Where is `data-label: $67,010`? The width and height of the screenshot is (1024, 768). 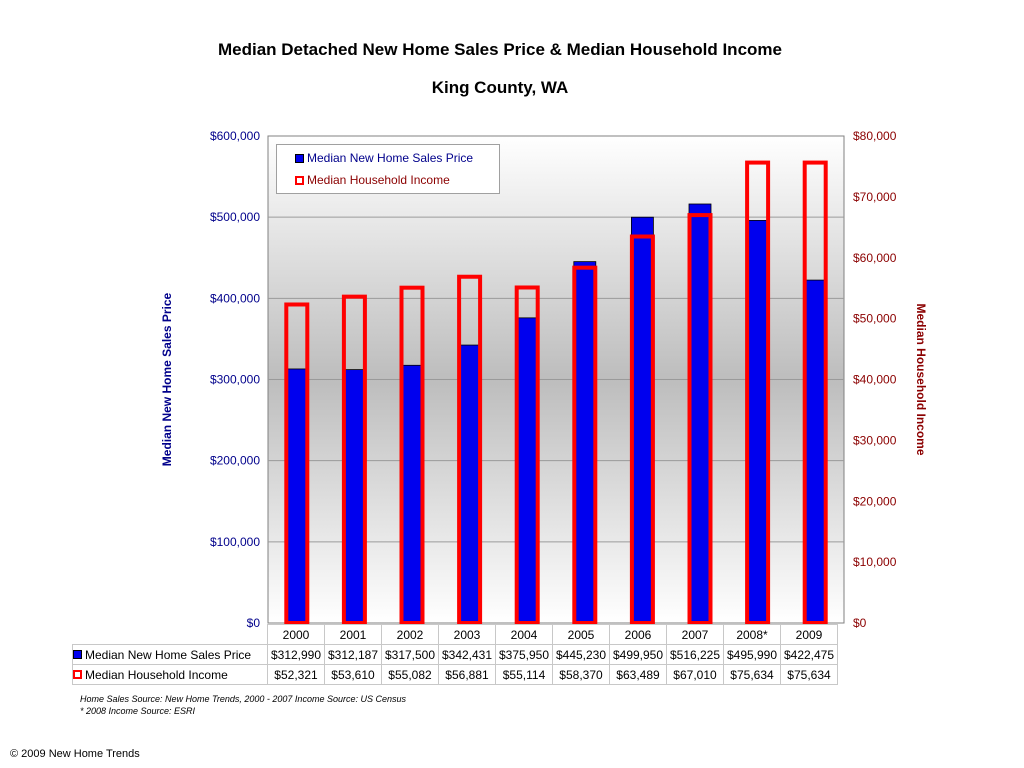
data-label: $67,010 is located at coordinates (695, 674).